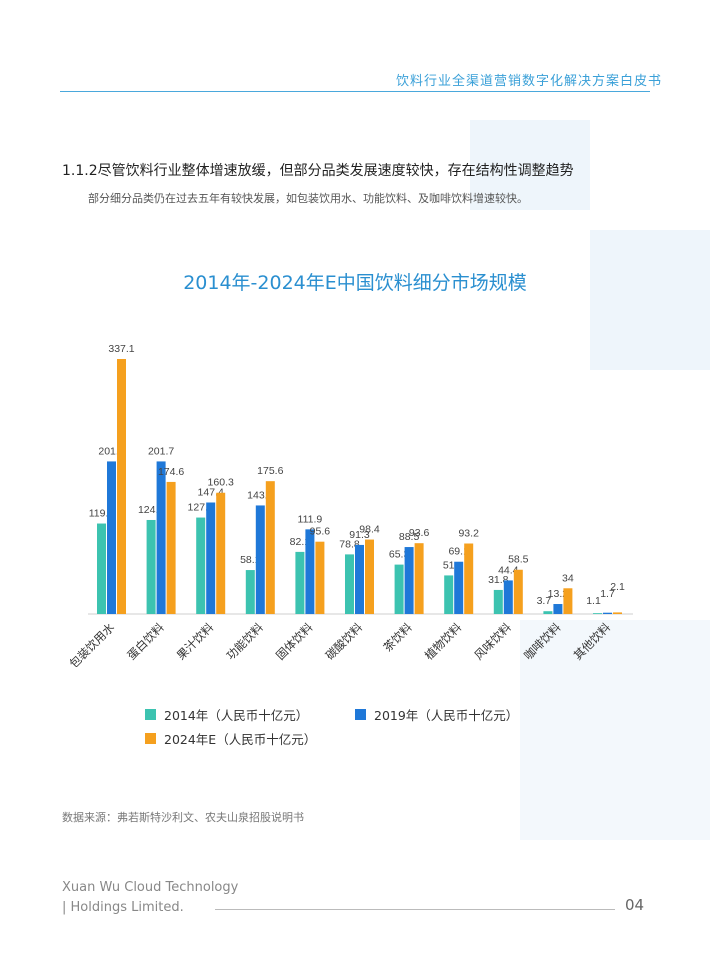  What do you see at coordinates (419, 533) in the screenshot?
I see `data-label: 93.6` at bounding box center [419, 533].